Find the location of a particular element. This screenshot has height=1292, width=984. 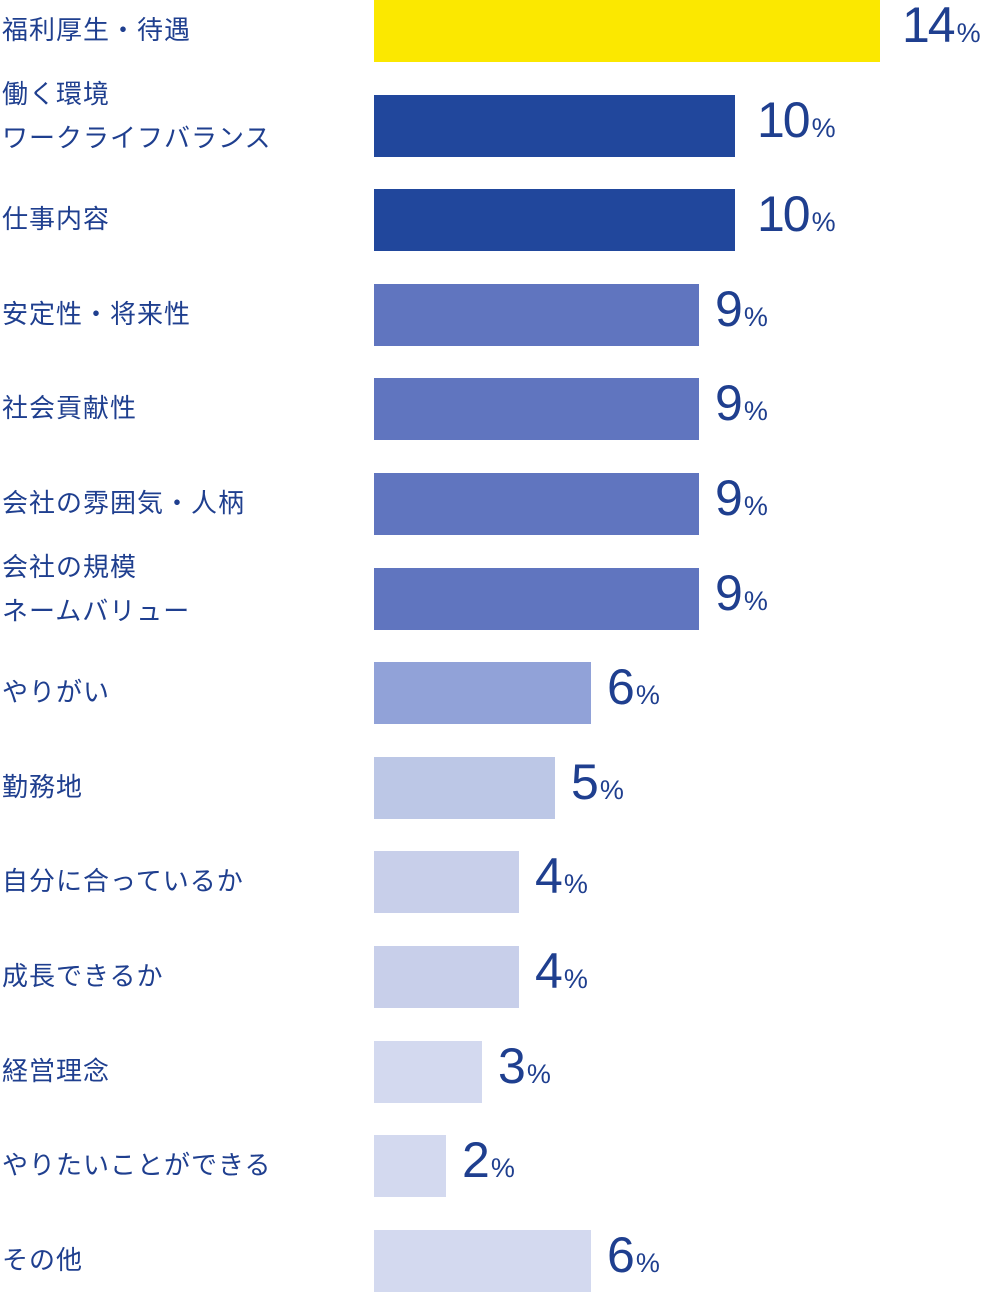

category-label-line: ネームバリュー is located at coordinates (96, 612).